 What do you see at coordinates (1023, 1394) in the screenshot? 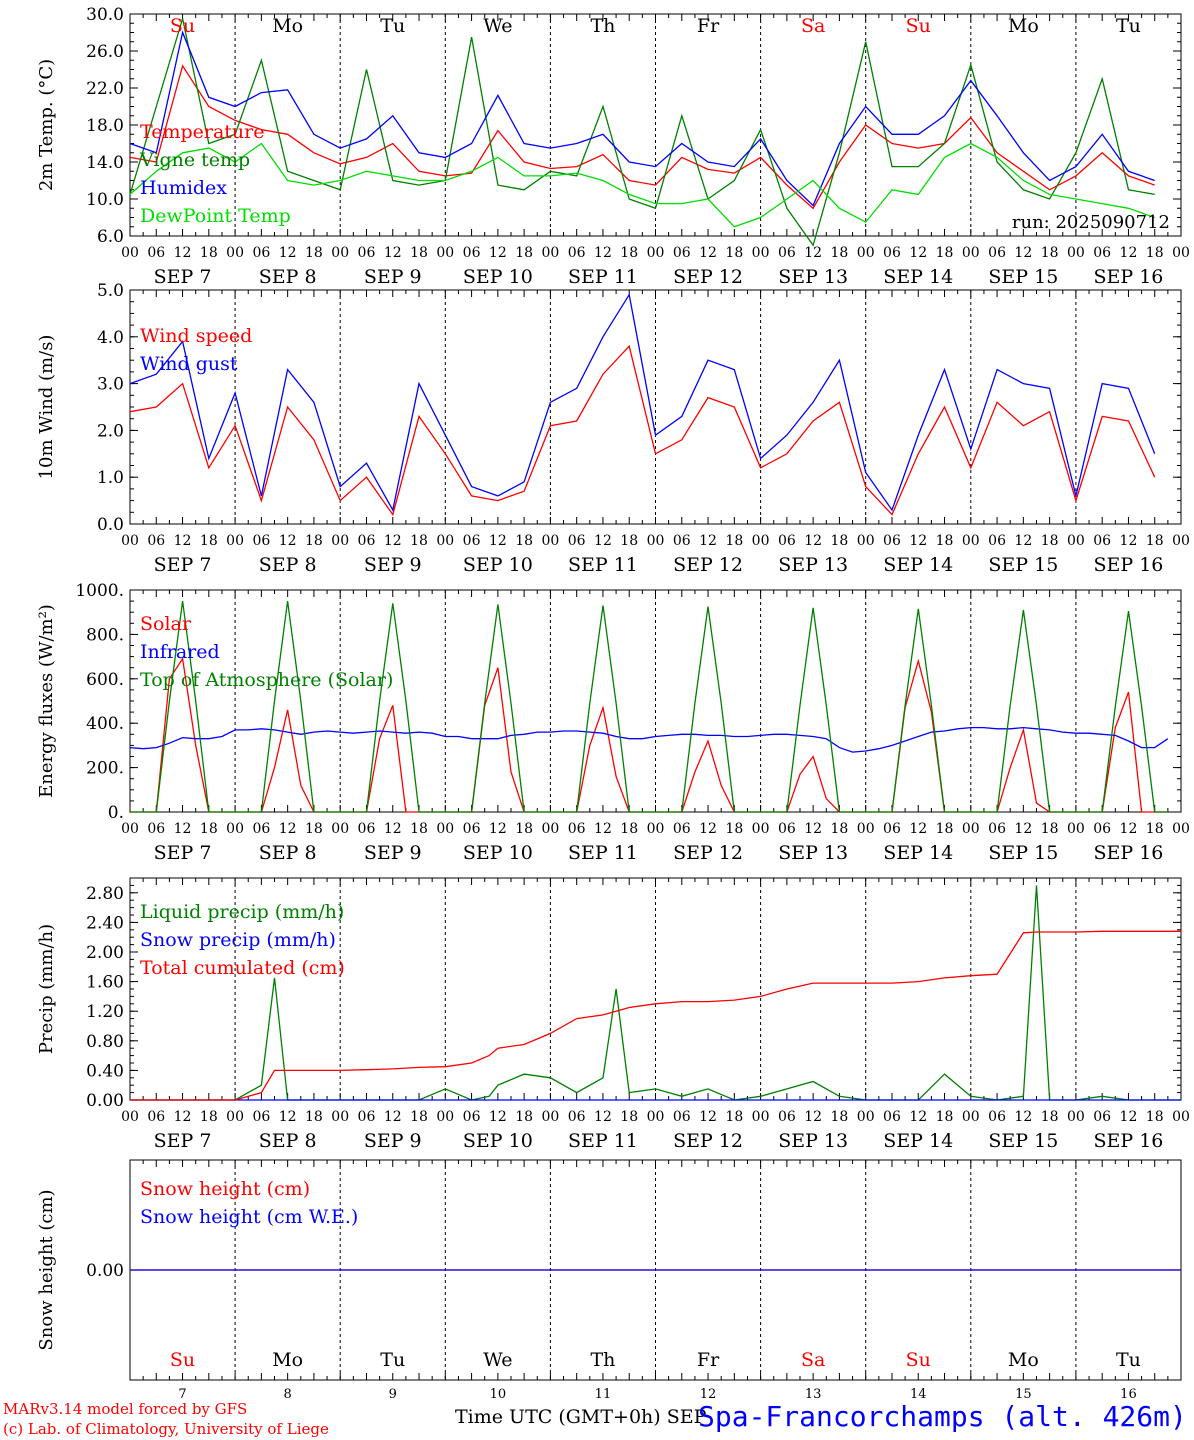
I see `day-number: 15` at bounding box center [1023, 1394].